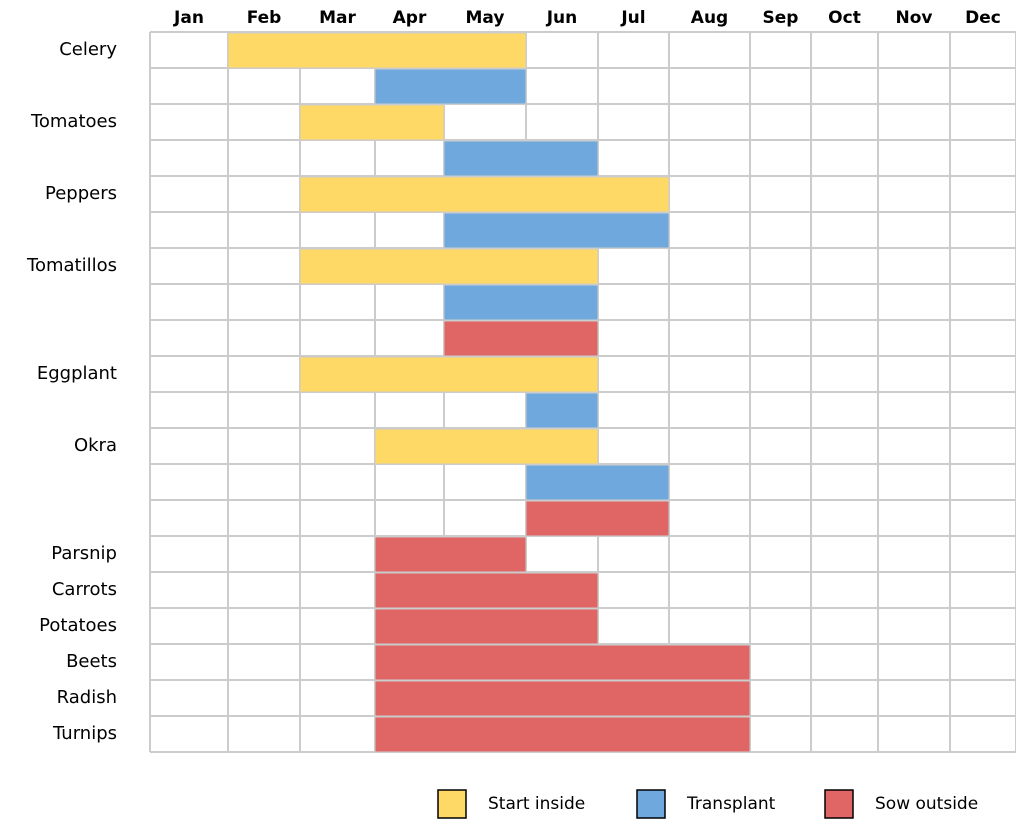 The width and height of the screenshot is (1016, 820). What do you see at coordinates (914, 18) in the screenshot?
I see `month-label: Nov` at bounding box center [914, 18].